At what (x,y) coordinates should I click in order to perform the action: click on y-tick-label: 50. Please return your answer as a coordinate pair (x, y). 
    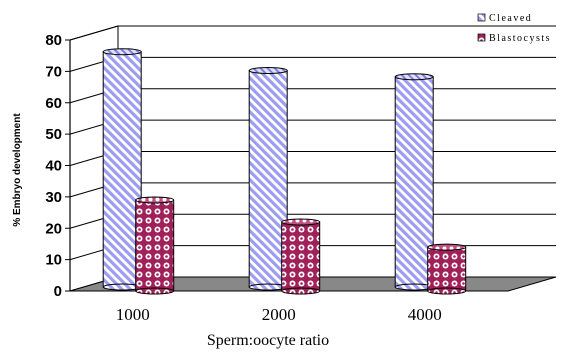
    Looking at the image, I should click on (53, 134).